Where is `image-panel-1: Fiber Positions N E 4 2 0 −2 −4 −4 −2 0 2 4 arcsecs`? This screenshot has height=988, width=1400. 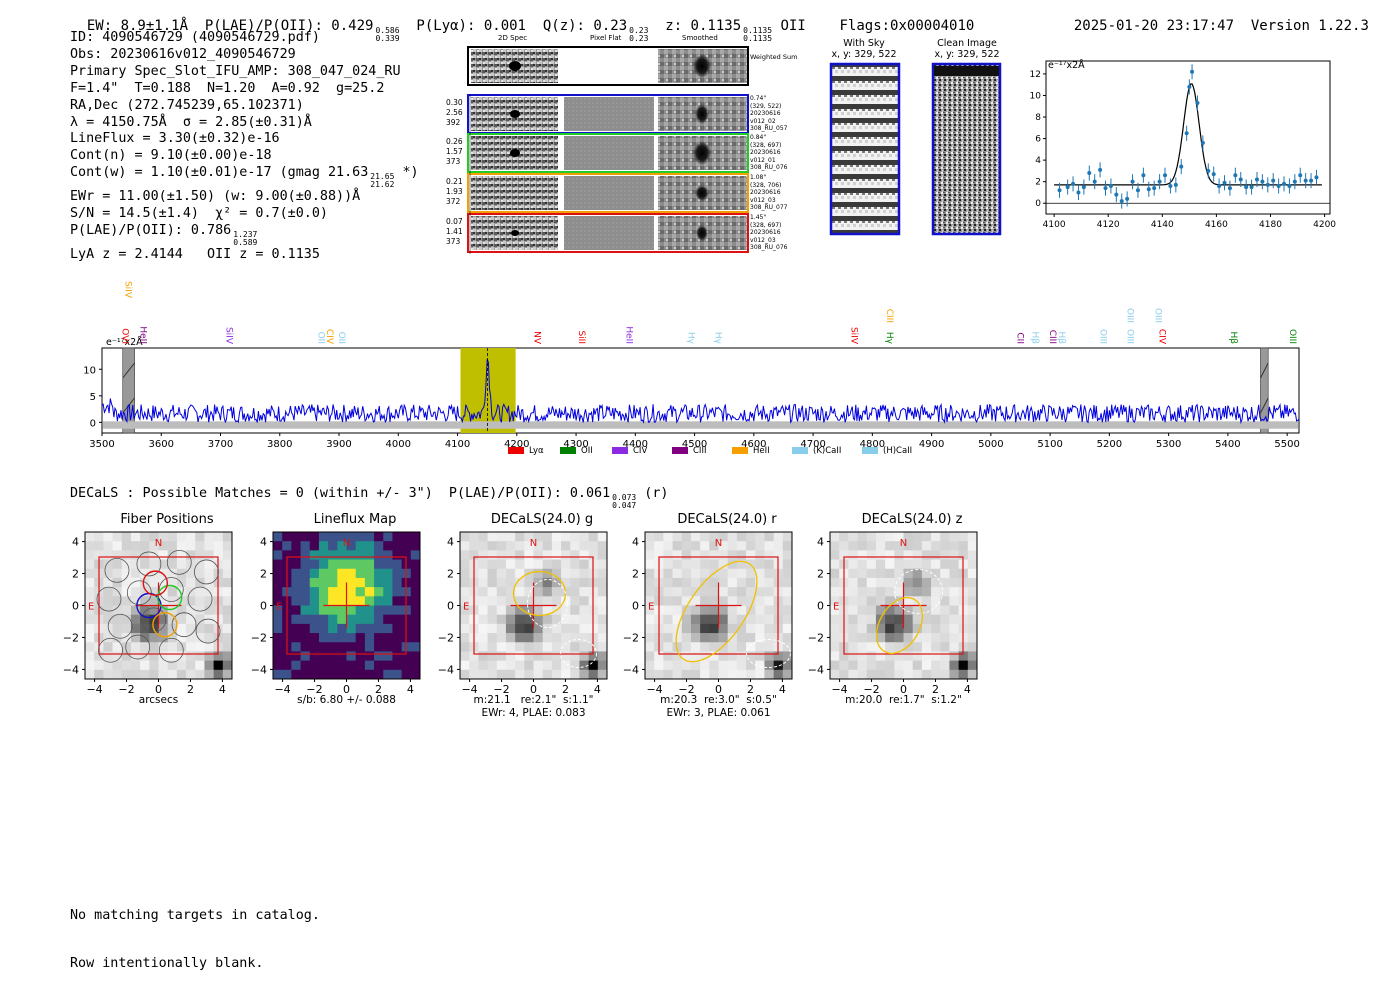
image-panel-1: Fiber Positions N E 4 2 0 −2 −4 −4 −2 0 2 4 arcsecs is located at coordinates (140, 617).